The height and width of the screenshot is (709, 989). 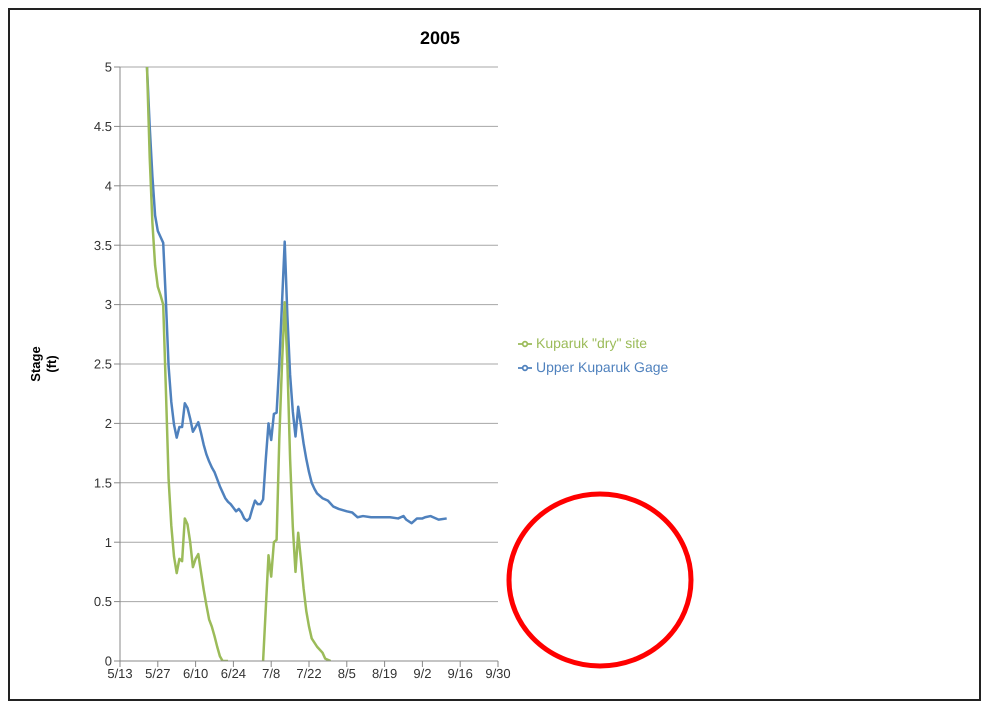 I want to click on x-tick-label: 5/13, so click(x=120, y=674).